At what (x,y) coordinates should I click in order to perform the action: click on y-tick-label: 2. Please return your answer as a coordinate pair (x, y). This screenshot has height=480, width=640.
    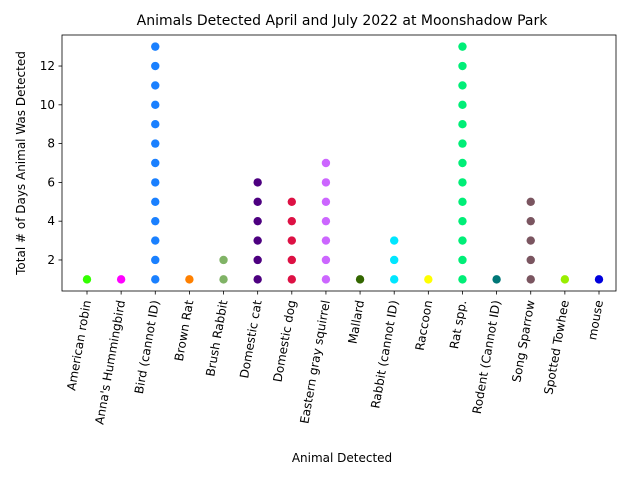
    Looking at the image, I should click on (51, 260).